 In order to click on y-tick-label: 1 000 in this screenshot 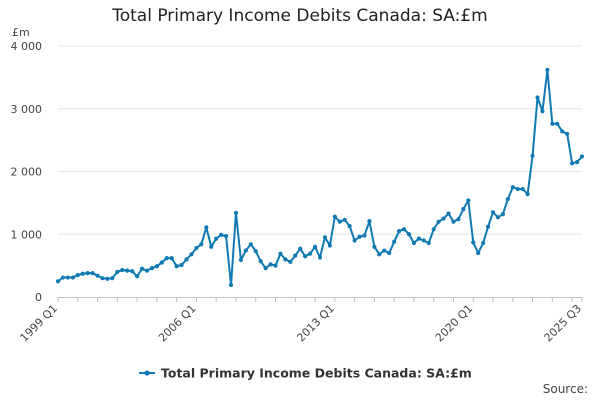, I will do `click(27, 234)`.